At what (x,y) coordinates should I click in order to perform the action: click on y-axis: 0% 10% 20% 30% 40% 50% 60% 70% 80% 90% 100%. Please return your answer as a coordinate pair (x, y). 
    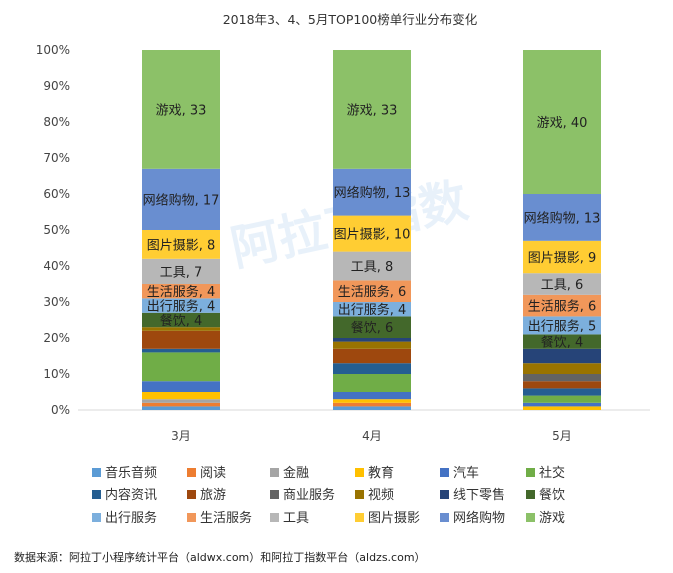
    Looking at the image, I should click on (53, 230).